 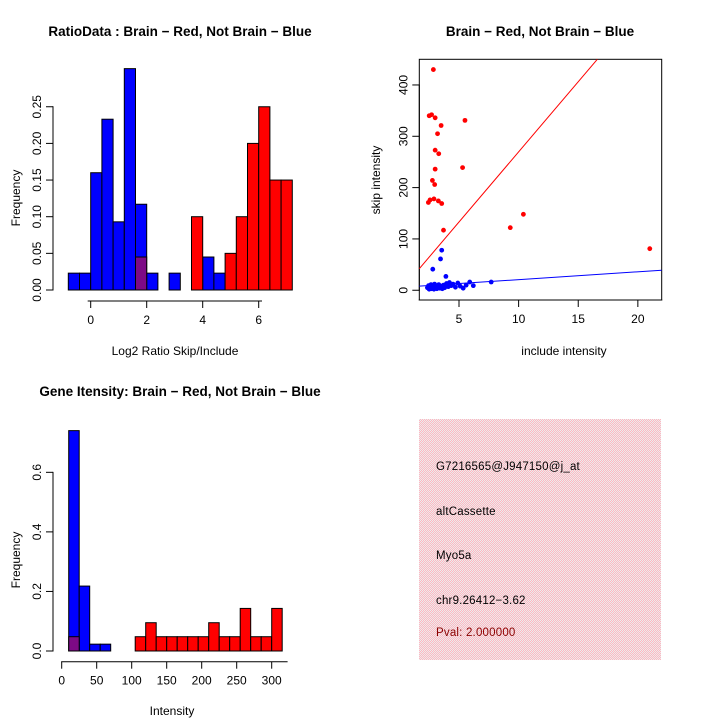 What do you see at coordinates (403, 290) in the screenshot?
I see `y-tick-label: 0` at bounding box center [403, 290].